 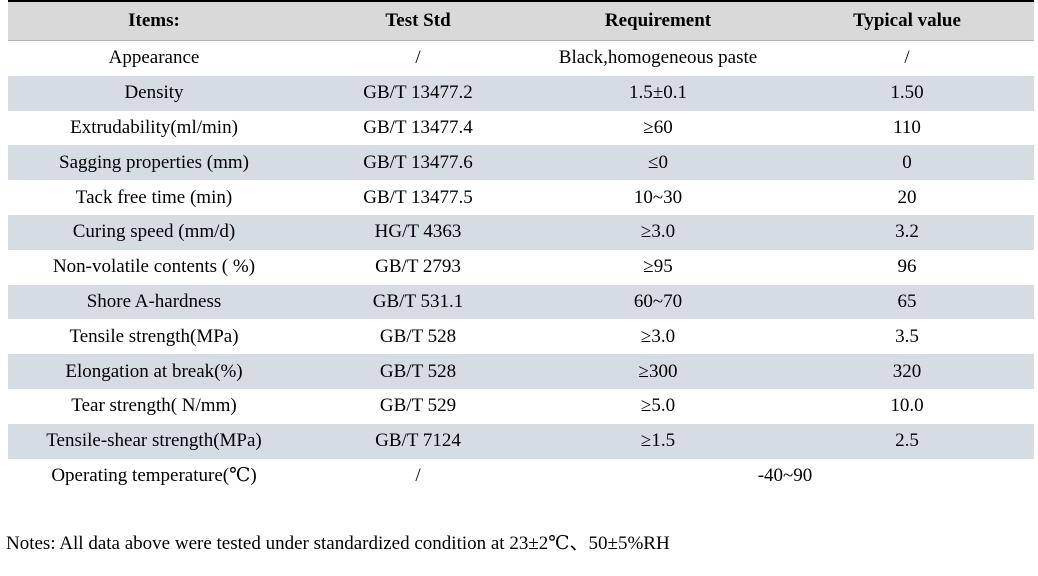 I want to click on req-cell: 60~70, so click(x=658, y=301).